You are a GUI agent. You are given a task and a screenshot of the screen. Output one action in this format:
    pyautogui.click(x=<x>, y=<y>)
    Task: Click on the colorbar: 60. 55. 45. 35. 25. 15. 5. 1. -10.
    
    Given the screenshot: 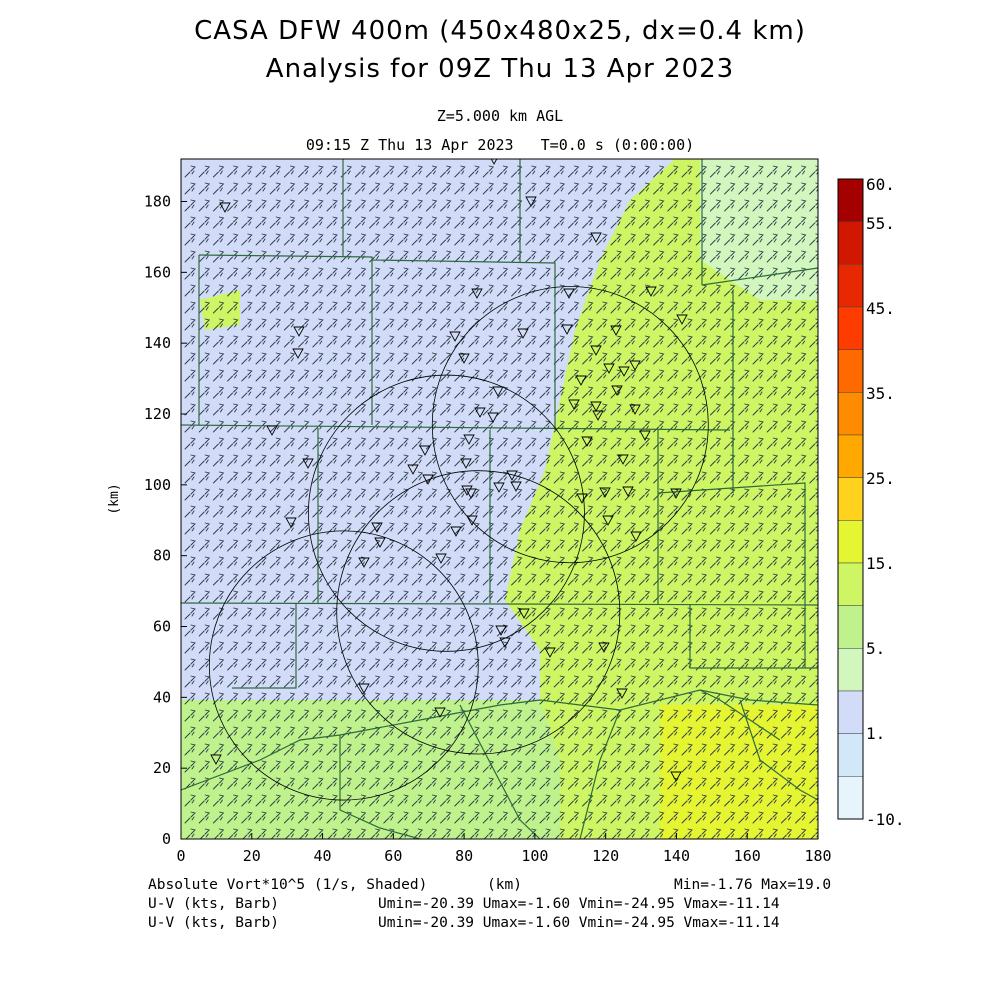 What is the action you would take?
    pyautogui.click(x=871, y=502)
    